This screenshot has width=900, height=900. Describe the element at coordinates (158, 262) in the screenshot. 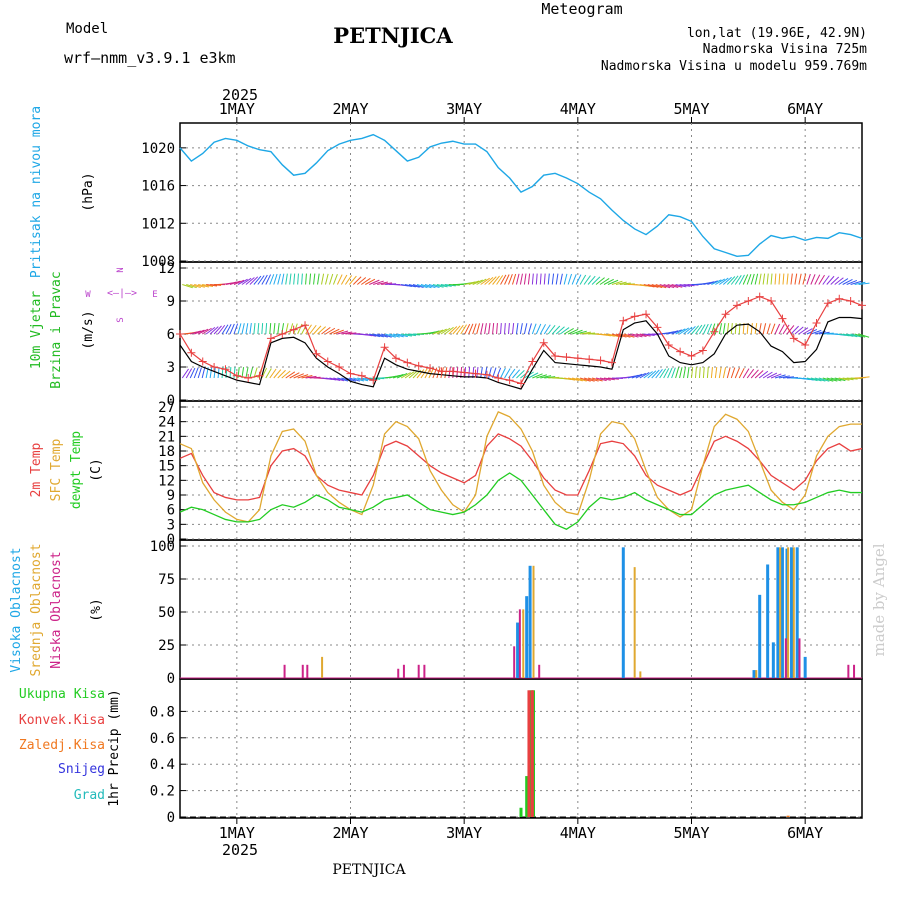

I see `y-tick-label: 1008` at that location.